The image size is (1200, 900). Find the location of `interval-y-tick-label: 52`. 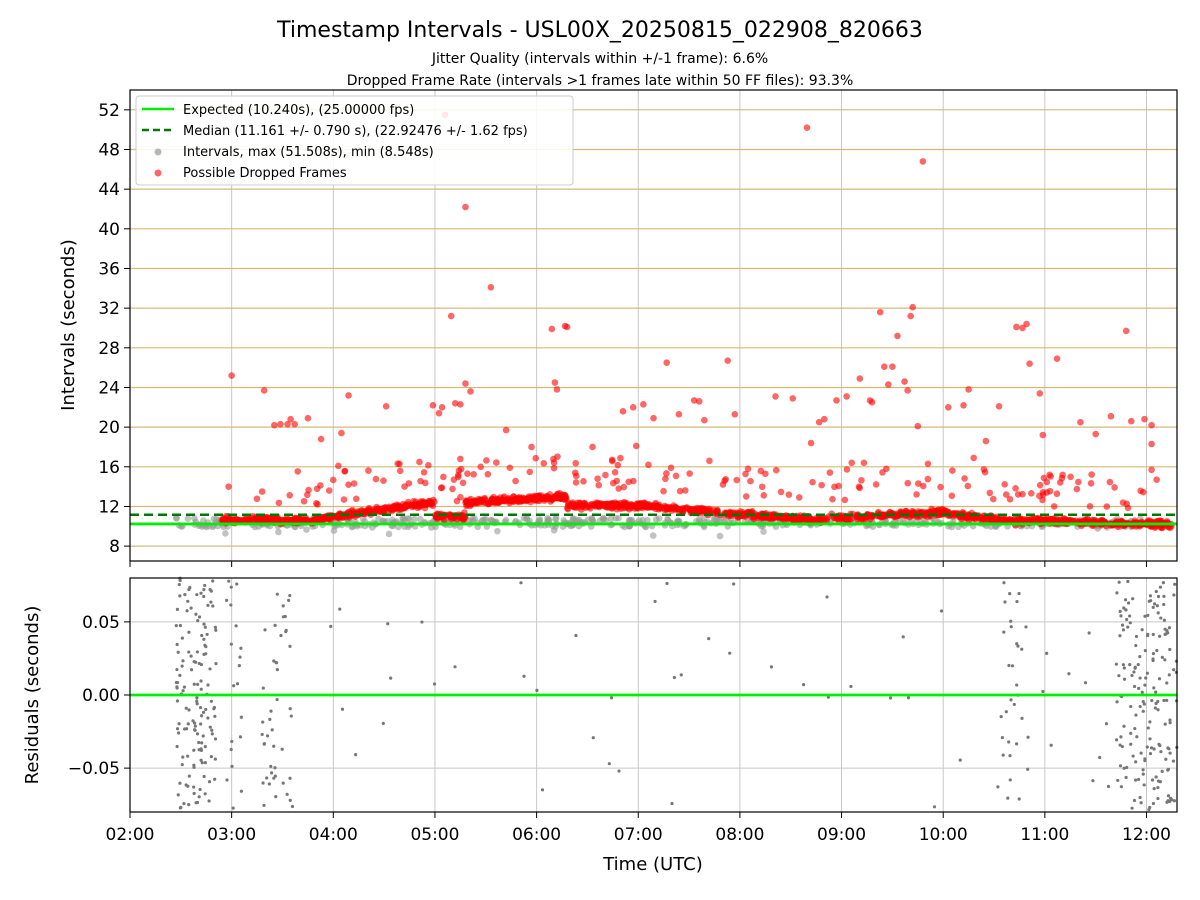

interval-y-tick-label: 52 is located at coordinates (109, 111).